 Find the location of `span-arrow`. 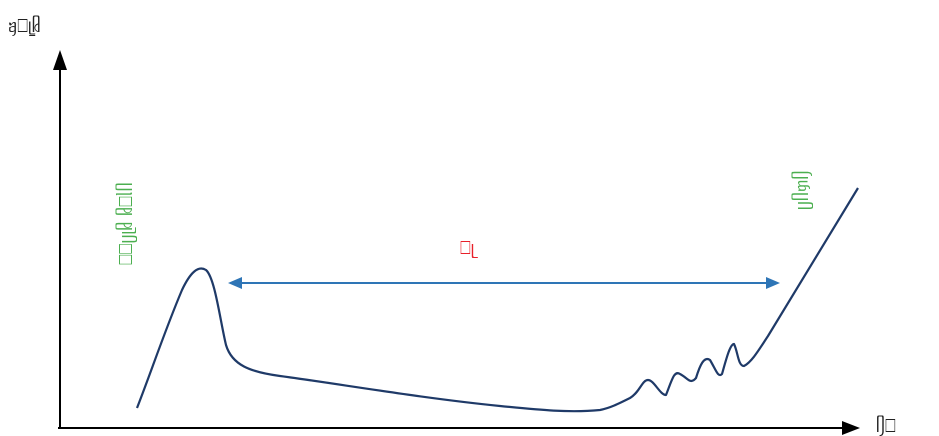

span-arrow is located at coordinates (504, 283).